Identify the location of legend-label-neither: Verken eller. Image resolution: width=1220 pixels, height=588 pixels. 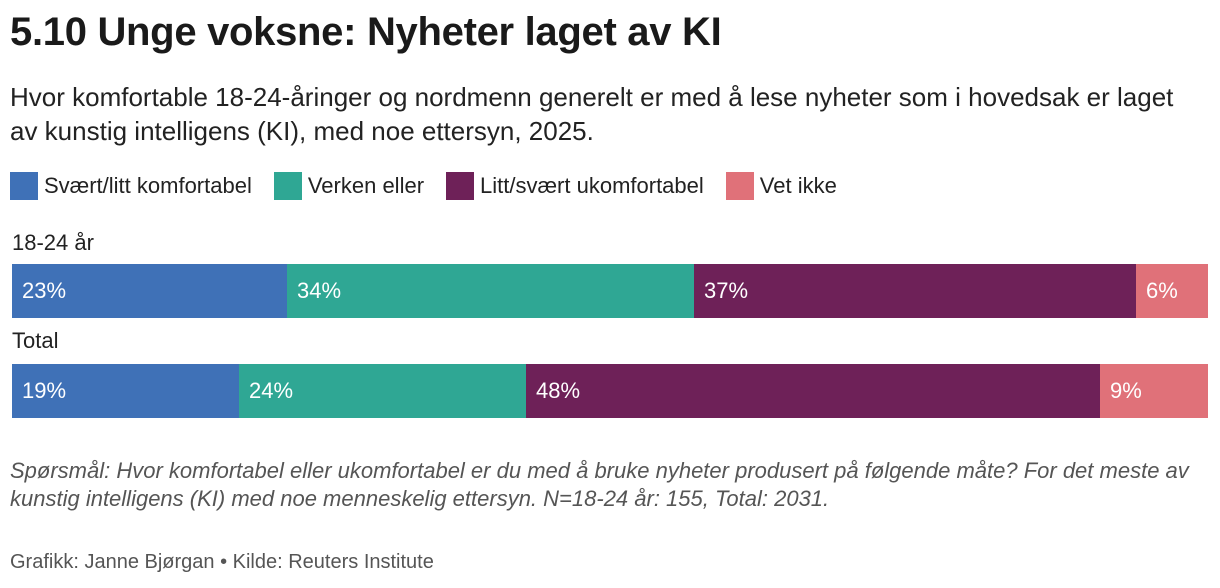
(366, 185).